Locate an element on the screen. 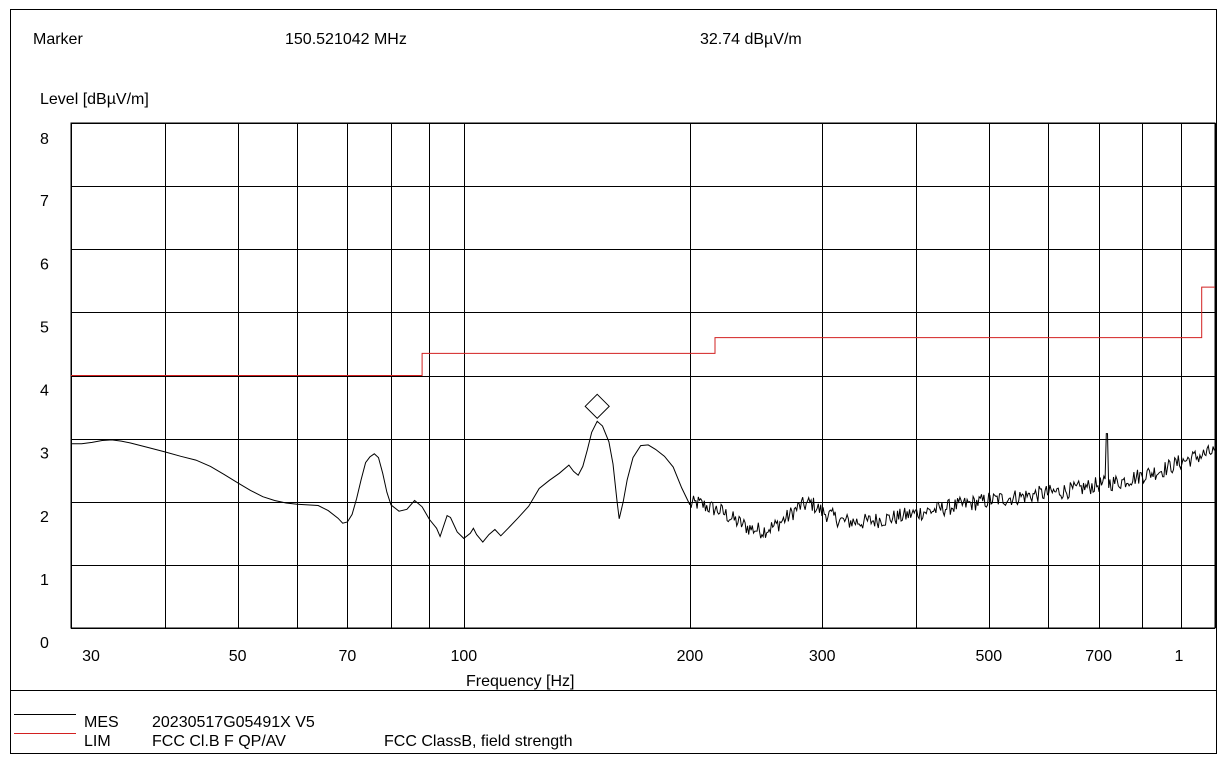 The height and width of the screenshot is (764, 1227). y-tick-label: 8 is located at coordinates (44, 139).